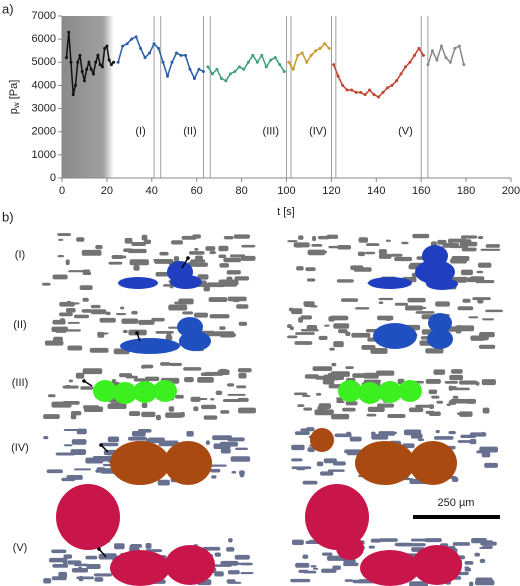 The image size is (520, 586). I want to click on y-label-main: p, so click(14, 111).